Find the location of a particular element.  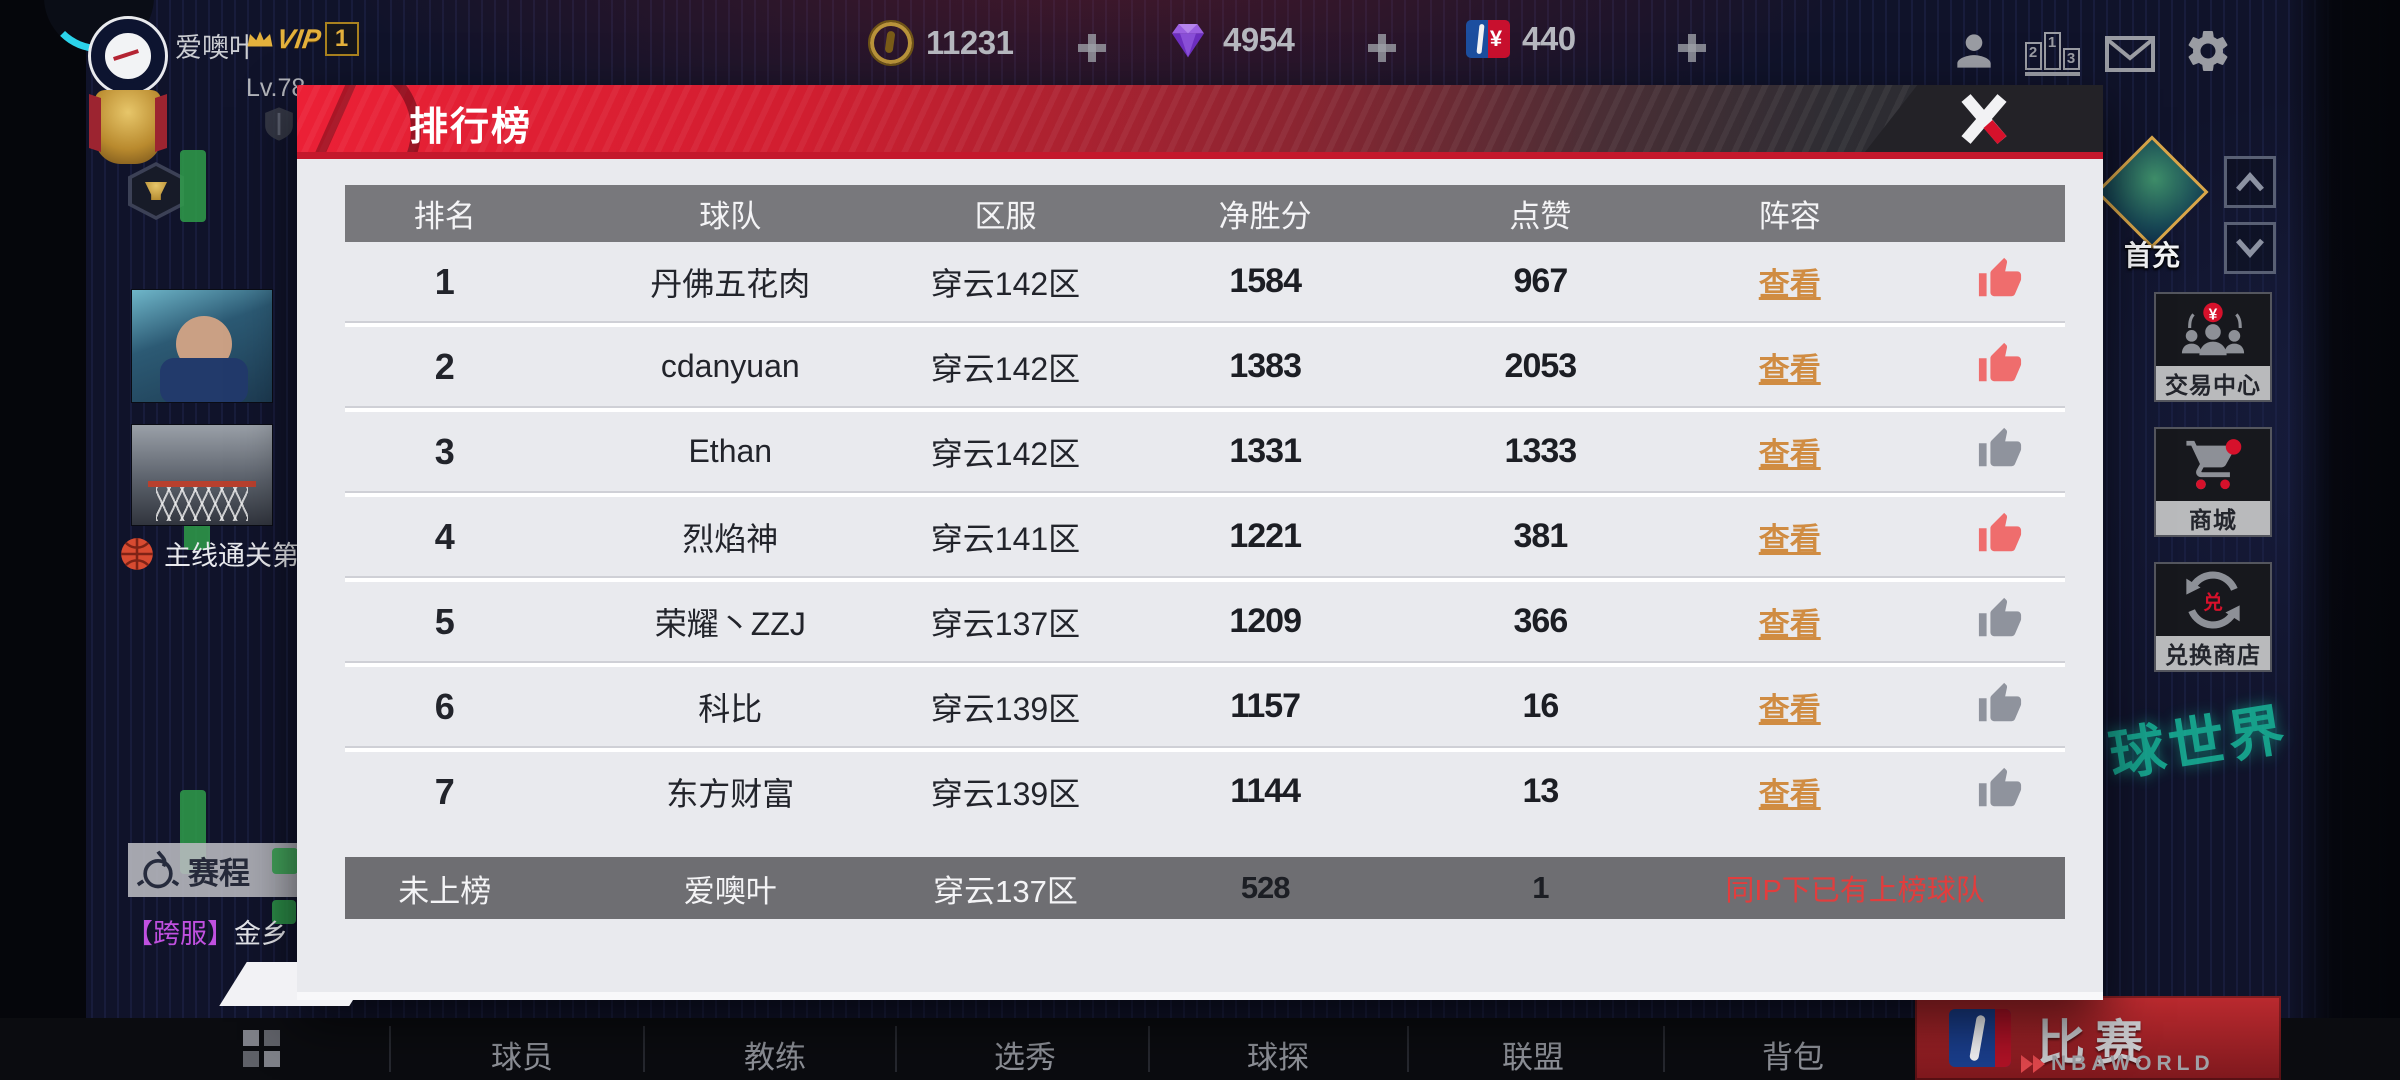

nav-item-backpack: 背包 is located at coordinates (1793, 1057).